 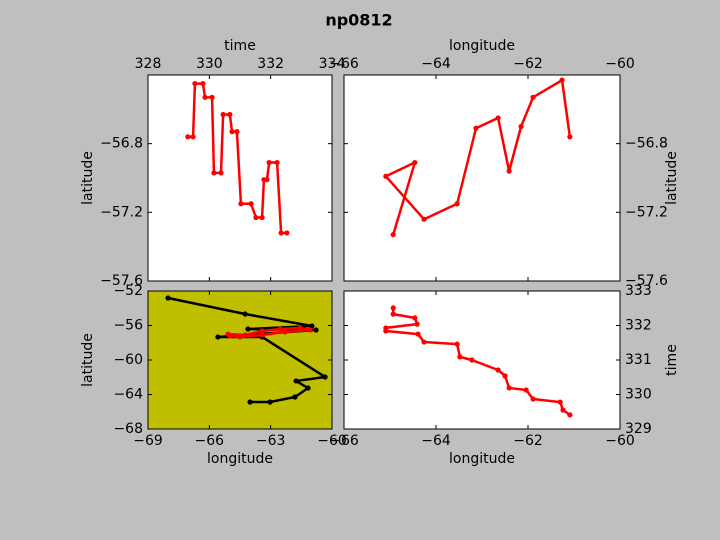 I want to click on y-tick-label: −52, so click(x=128, y=291).